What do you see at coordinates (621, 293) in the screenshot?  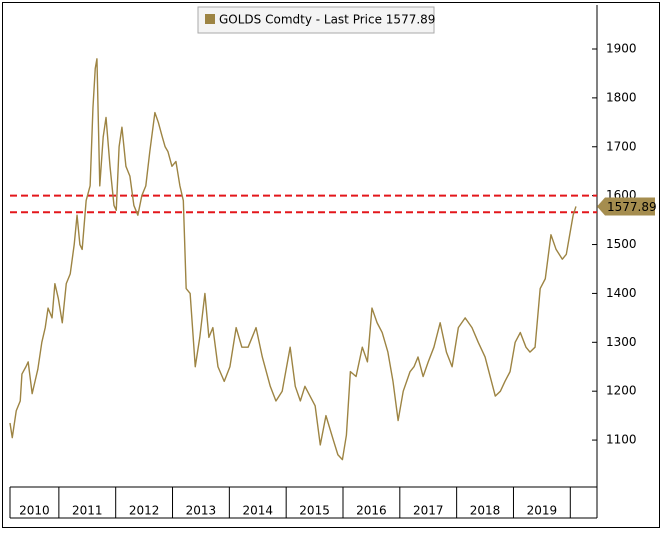 I see `y-tick-label: 1400` at bounding box center [621, 293].